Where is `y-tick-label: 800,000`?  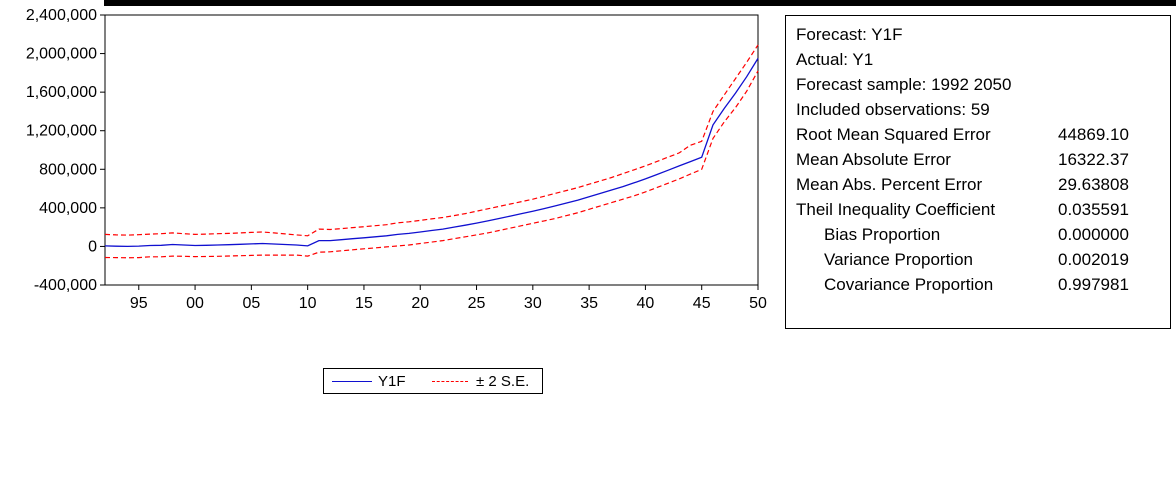 y-tick-label: 800,000 is located at coordinates (68, 169).